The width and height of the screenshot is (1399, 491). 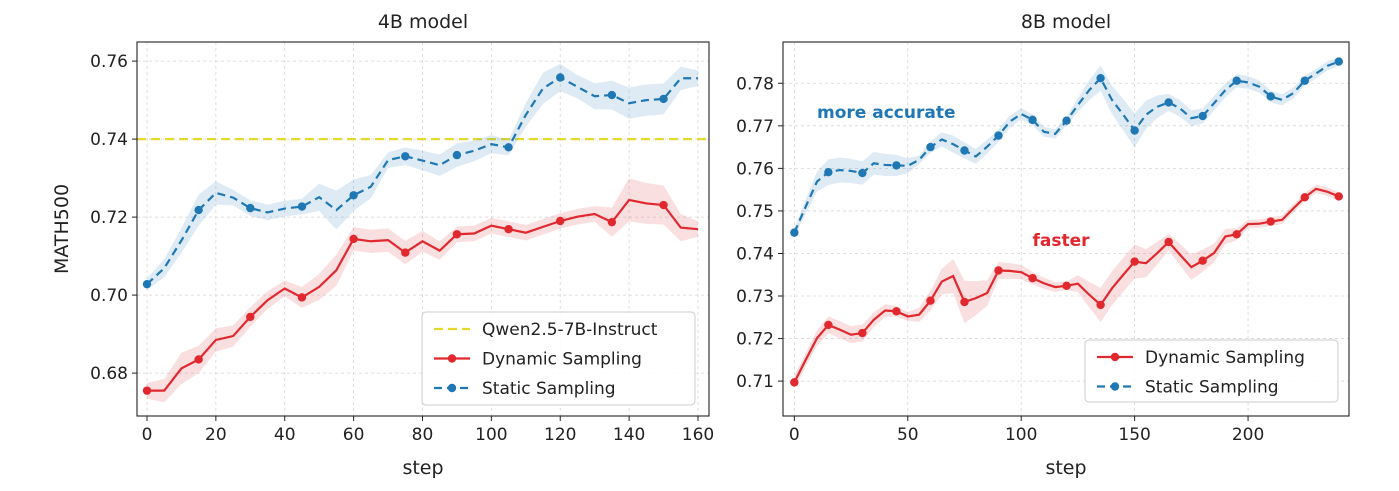 What do you see at coordinates (886, 113) in the screenshot?
I see `annotation-label: more accurate` at bounding box center [886, 113].